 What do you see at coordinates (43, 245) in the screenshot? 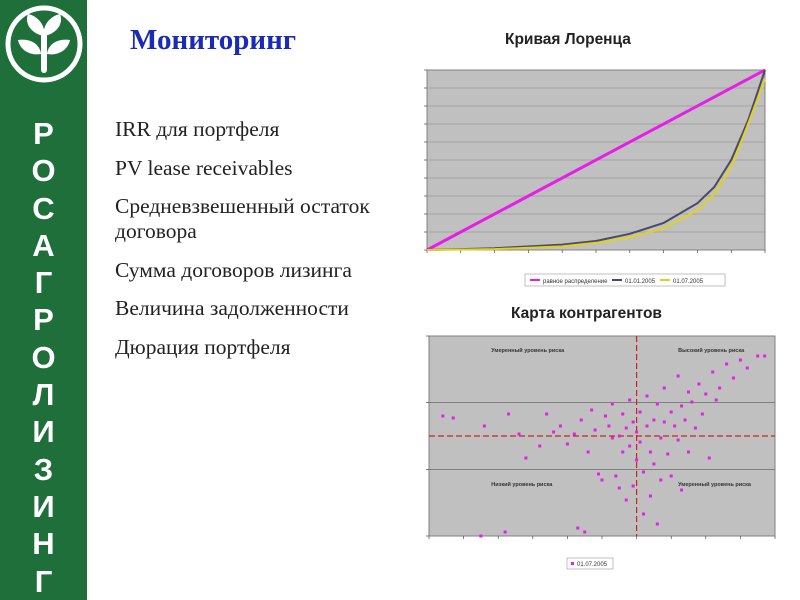
I see `brand-letter: А` at bounding box center [43, 245].